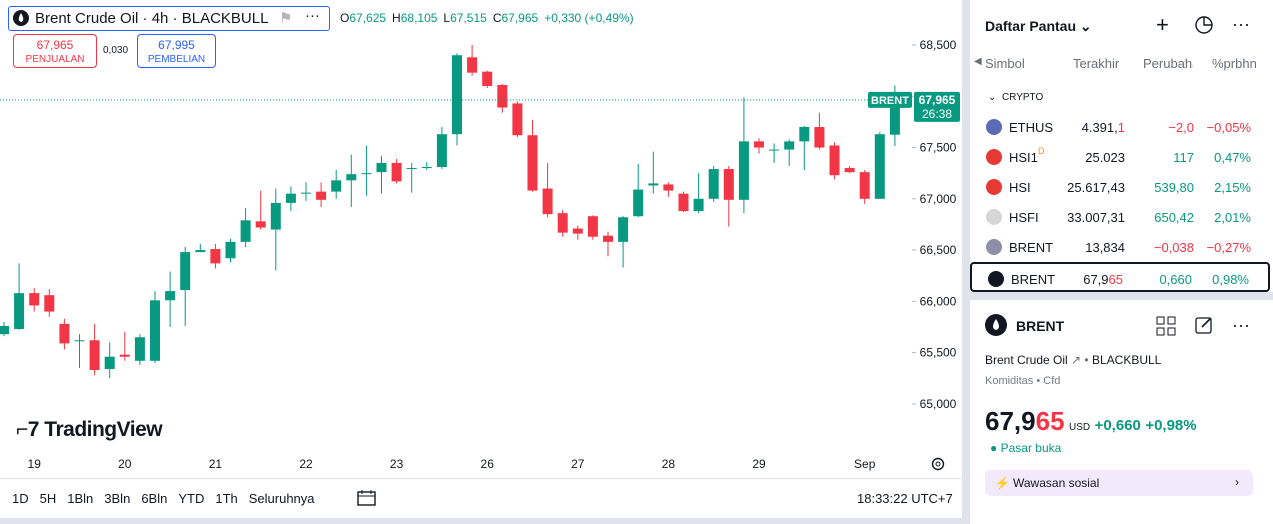 The width and height of the screenshot is (1273, 524). I want to click on watch-row: BRENT 13,834 −0,038 −0,27%, so click(1120, 247).